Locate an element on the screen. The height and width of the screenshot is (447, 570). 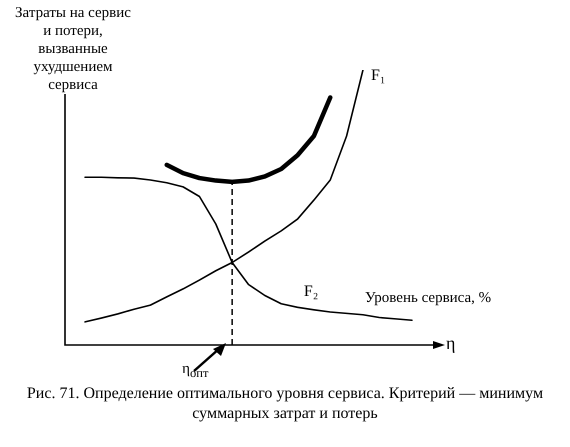
series-label: F₁ is located at coordinates (378, 75).